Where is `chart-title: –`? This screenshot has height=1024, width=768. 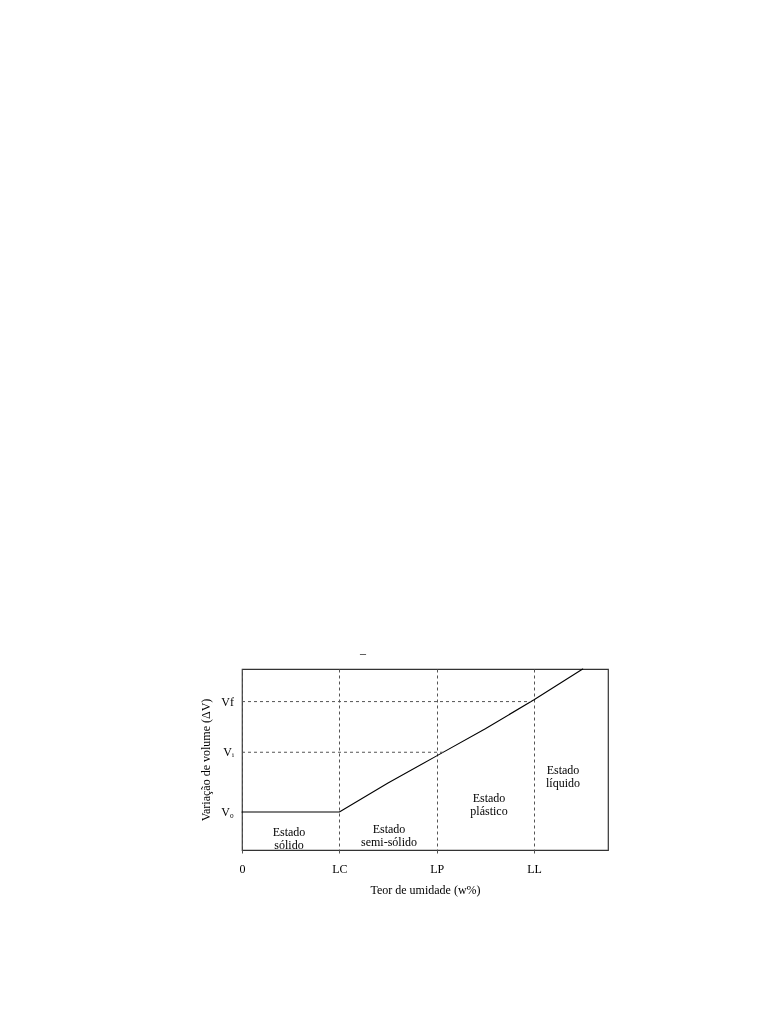
chart-title: – is located at coordinates (363, 653).